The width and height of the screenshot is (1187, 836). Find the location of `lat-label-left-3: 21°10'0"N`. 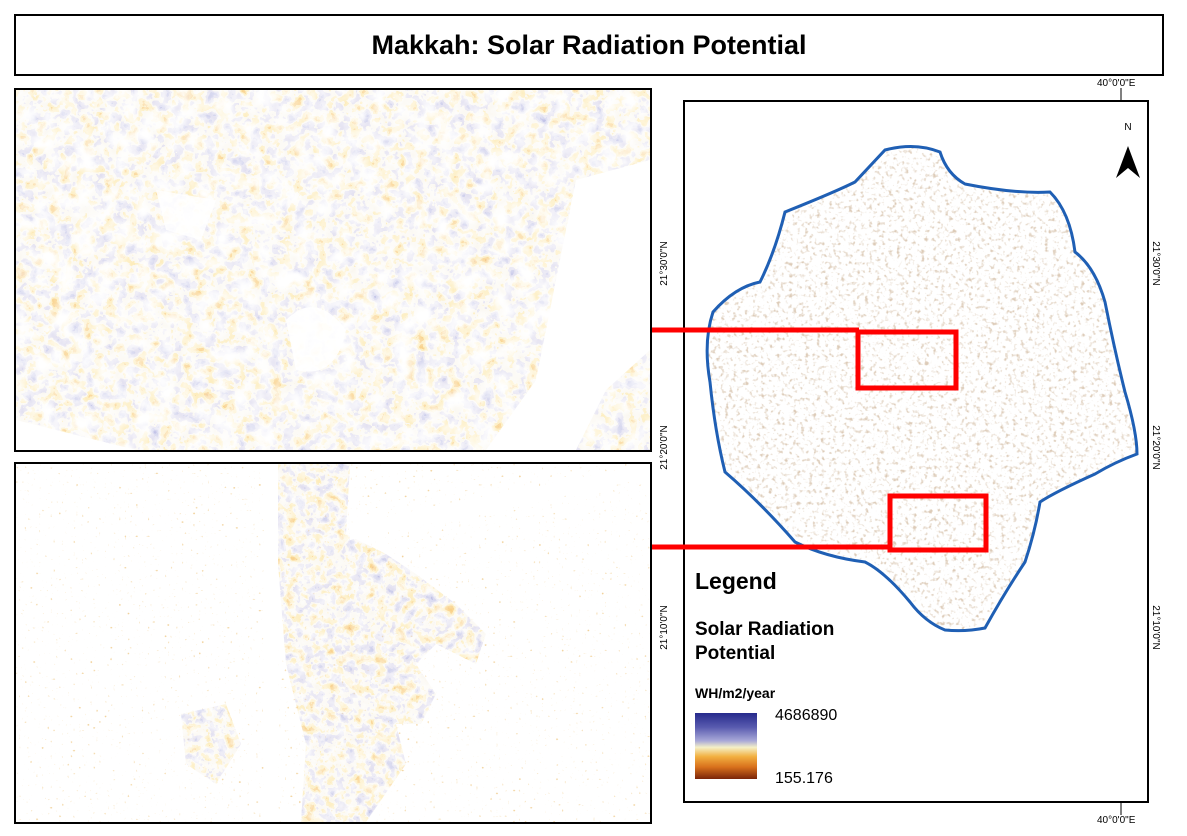

lat-label-left-3: 21°10'0"N is located at coordinates (664, 627).